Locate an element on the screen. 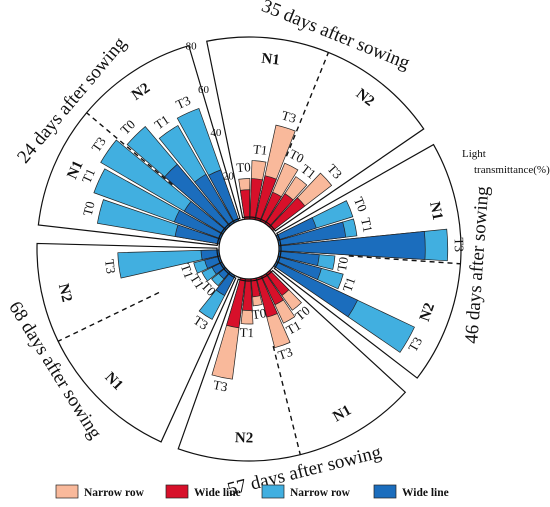 The height and width of the screenshot is (507, 550). legend: Narrow row Wide line Narrow row Wide line is located at coordinates (252, 491).